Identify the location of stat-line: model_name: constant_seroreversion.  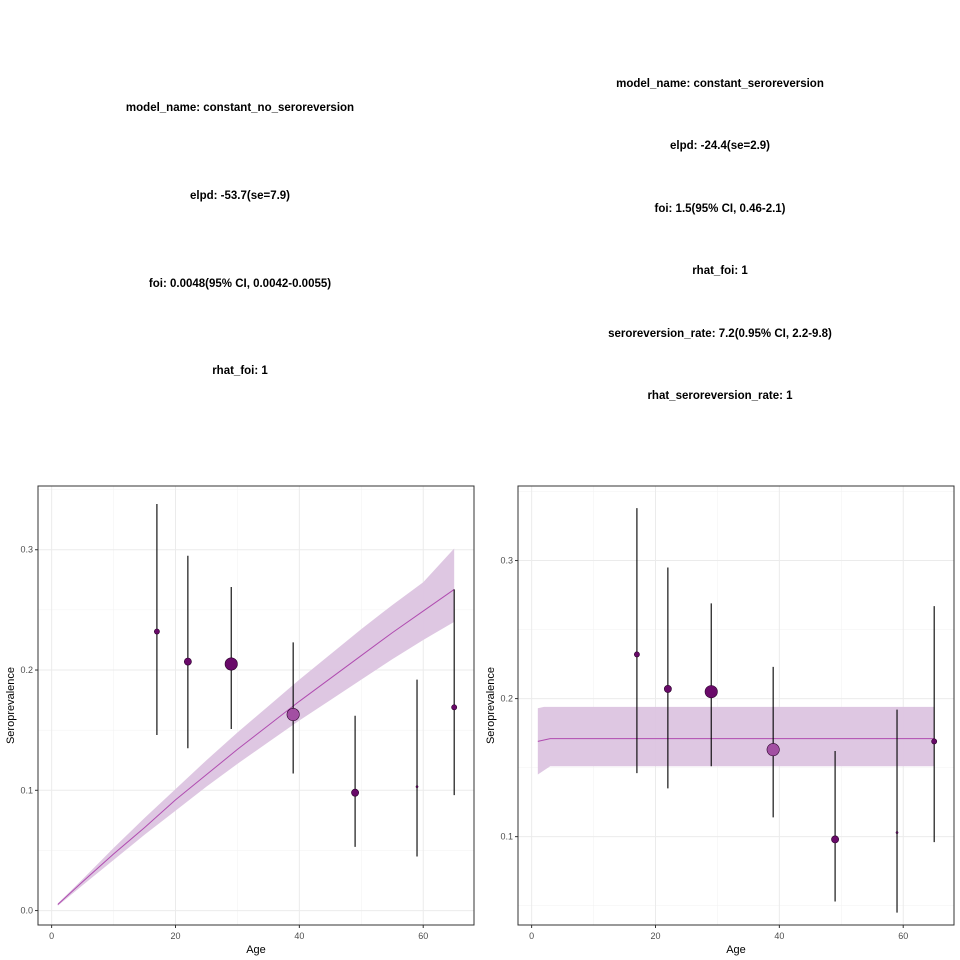
(720, 84).